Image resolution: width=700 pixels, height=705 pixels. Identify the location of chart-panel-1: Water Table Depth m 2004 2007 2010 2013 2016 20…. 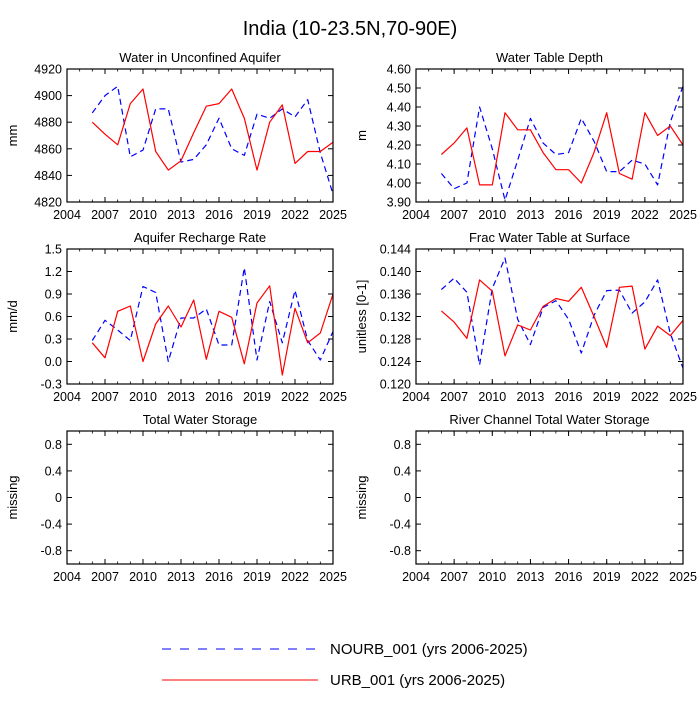
(525, 136).